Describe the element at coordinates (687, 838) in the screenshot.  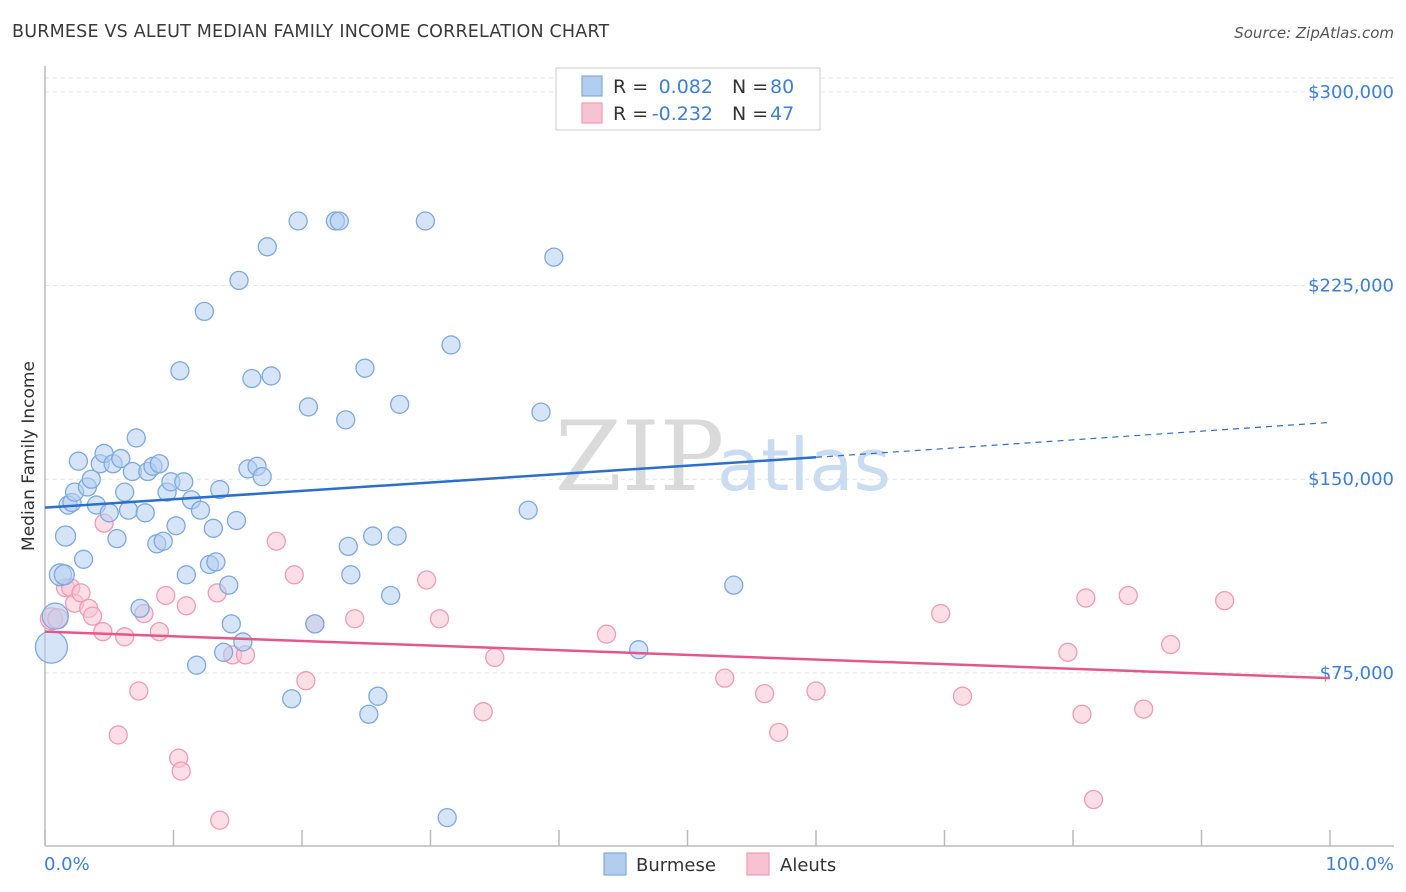
I see `x-axis-ticks` at that location.